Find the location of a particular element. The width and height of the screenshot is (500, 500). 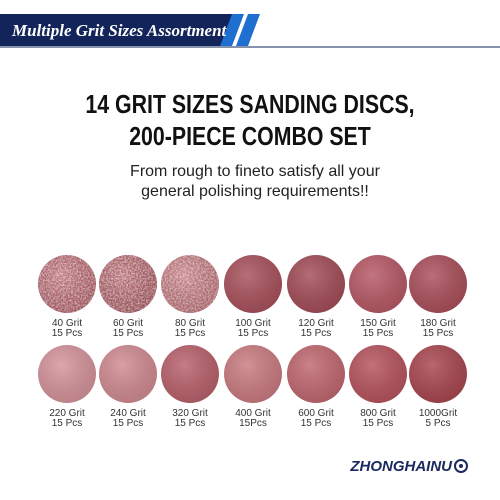

banner is located at coordinates (119, 30).